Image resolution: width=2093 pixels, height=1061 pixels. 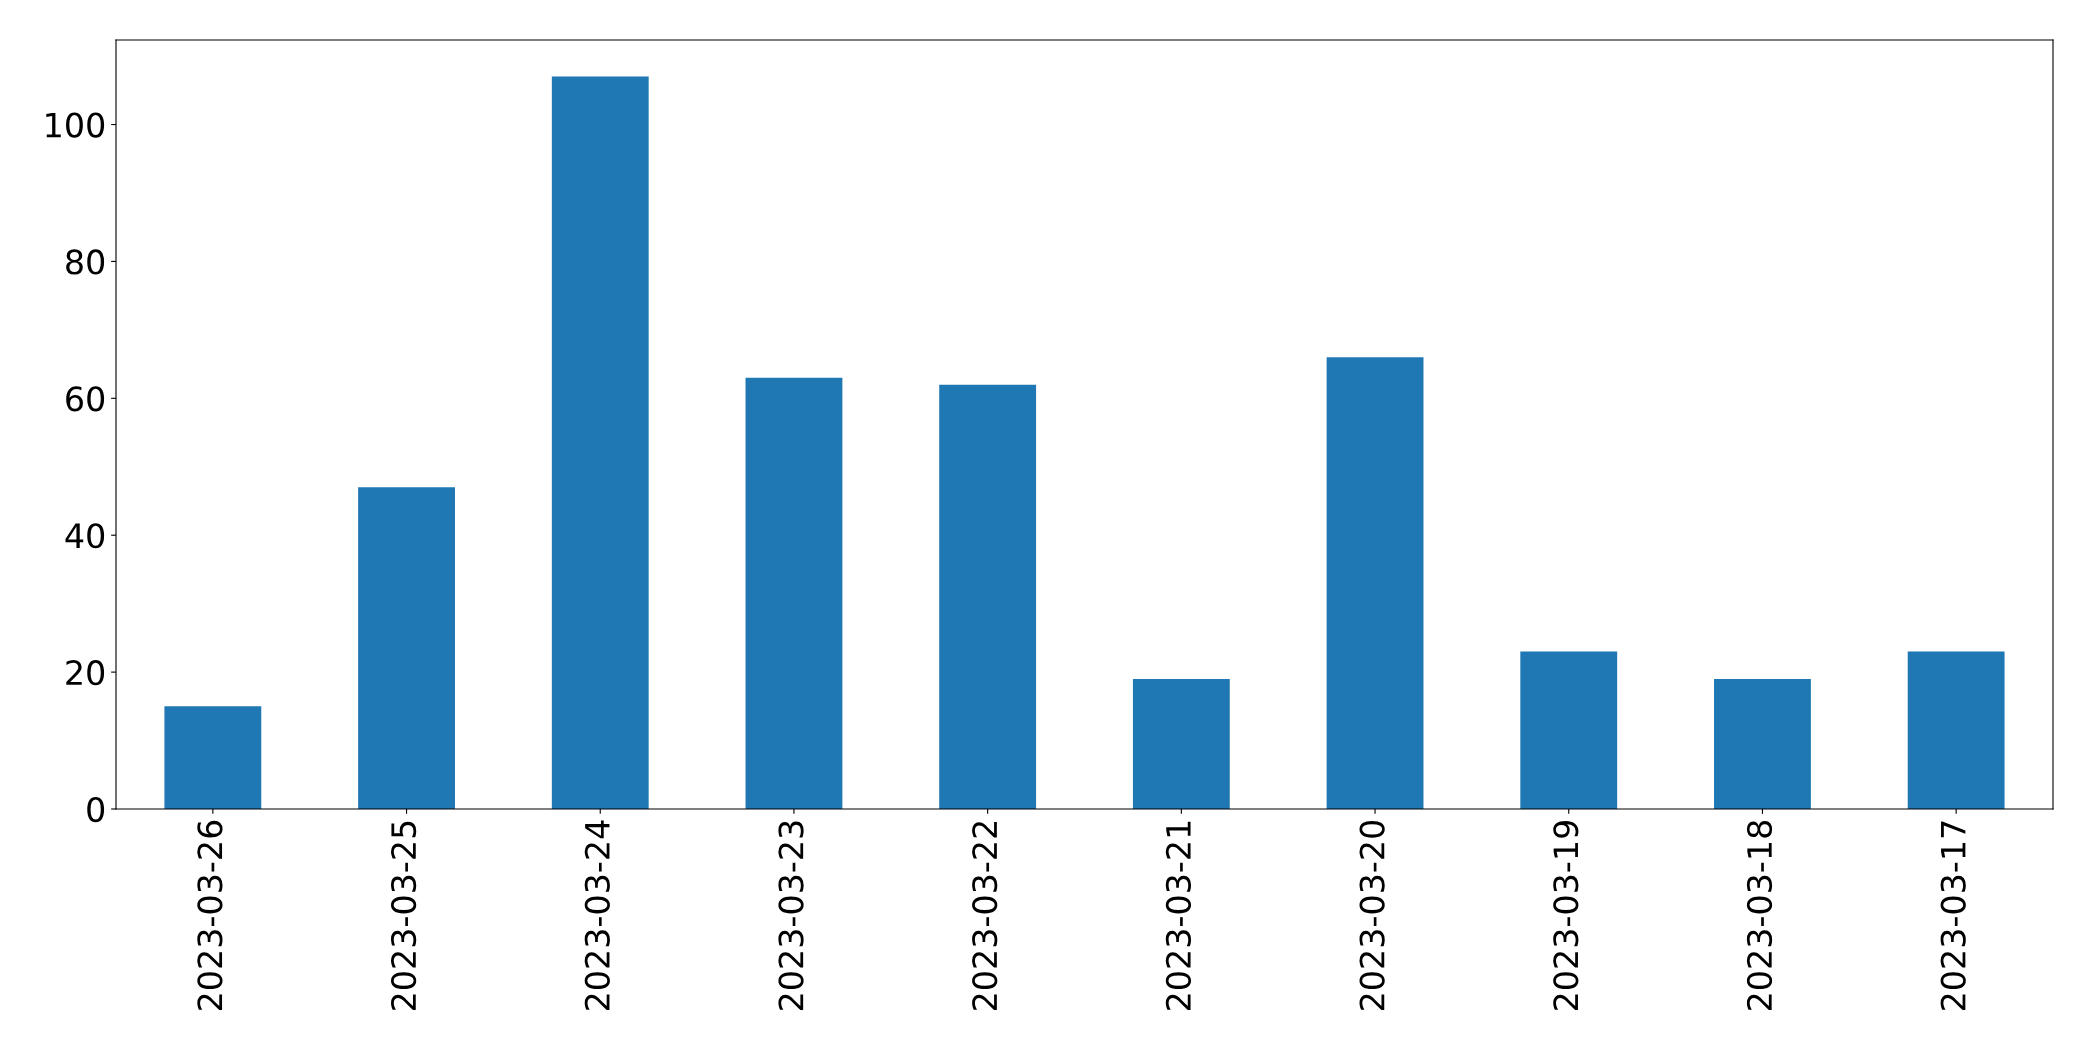 What do you see at coordinates (1759, 915) in the screenshot?
I see `x-tick-label: 2023-03-18` at bounding box center [1759, 915].